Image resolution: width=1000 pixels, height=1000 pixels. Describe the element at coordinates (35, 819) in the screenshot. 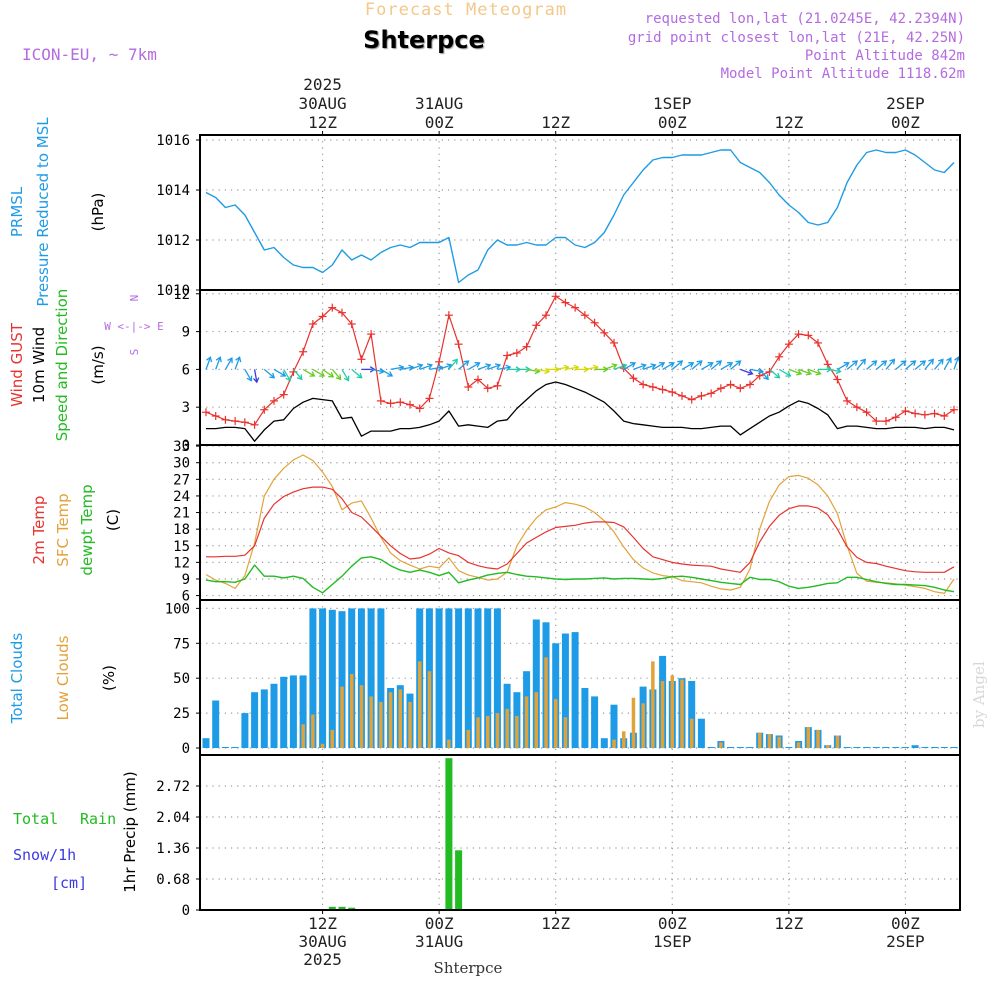

I see `label-total: Total` at that location.